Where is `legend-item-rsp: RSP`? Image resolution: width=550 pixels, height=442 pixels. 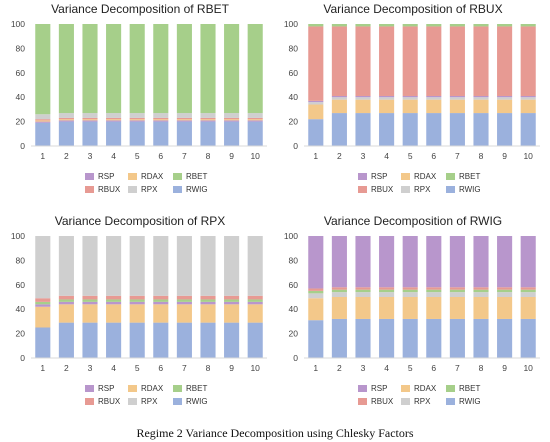
legend-item-rsp: RSP is located at coordinates (372, 176).